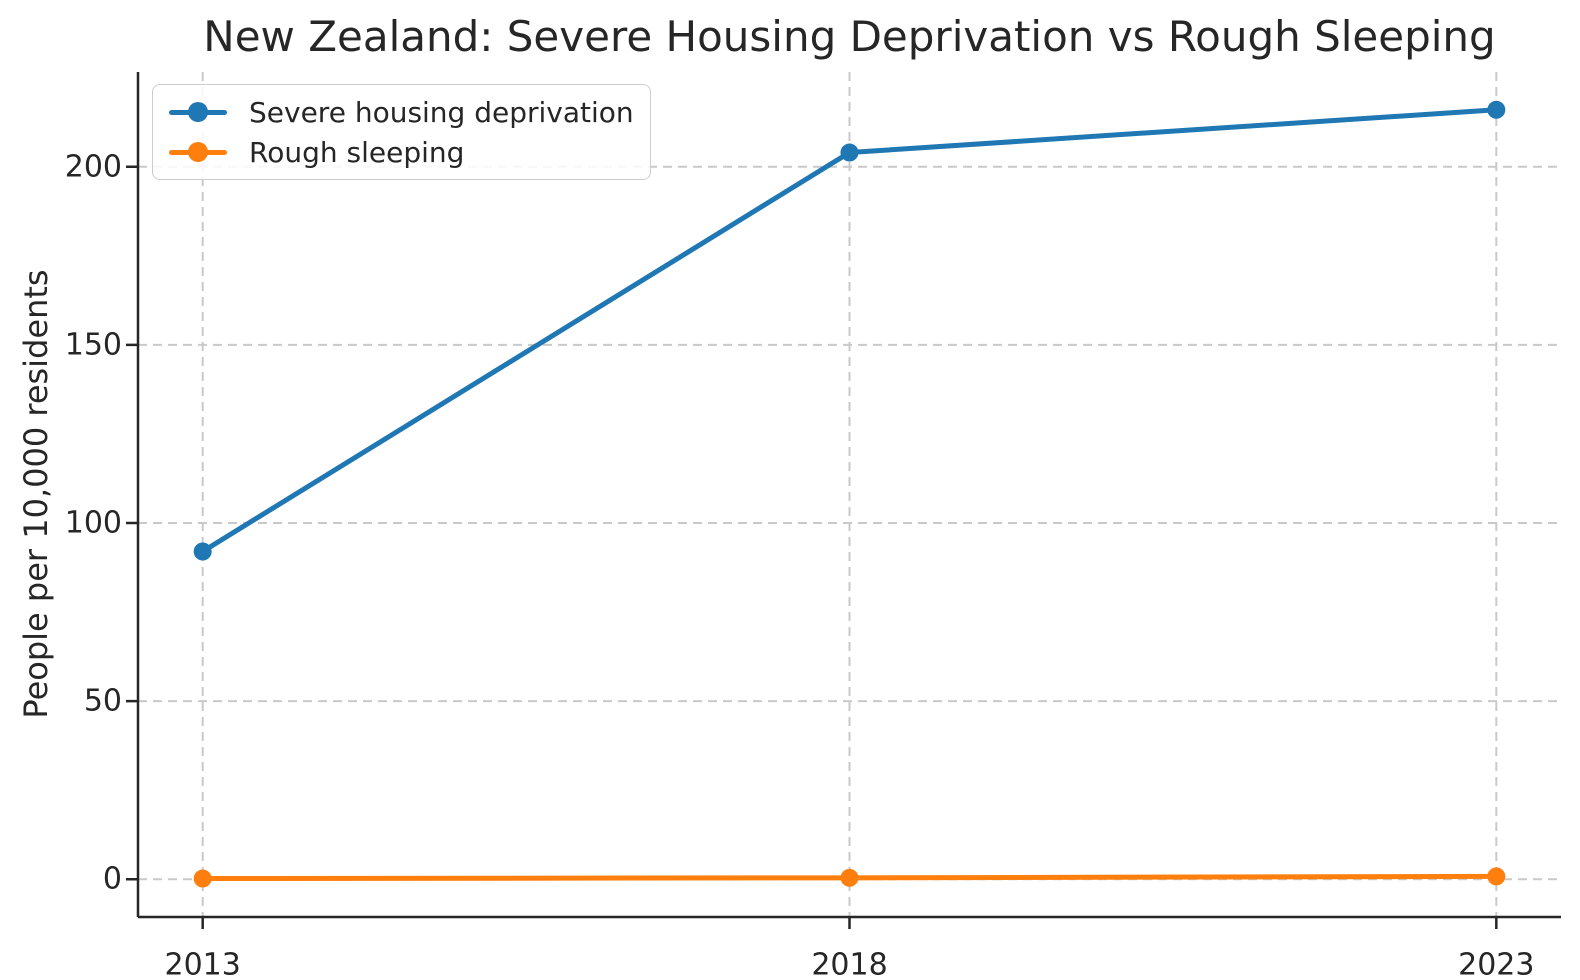 The width and height of the screenshot is (1580, 980). What do you see at coordinates (1496, 109) in the screenshot?
I see `data-point-severe-housing-deprivation-2023` at bounding box center [1496, 109].